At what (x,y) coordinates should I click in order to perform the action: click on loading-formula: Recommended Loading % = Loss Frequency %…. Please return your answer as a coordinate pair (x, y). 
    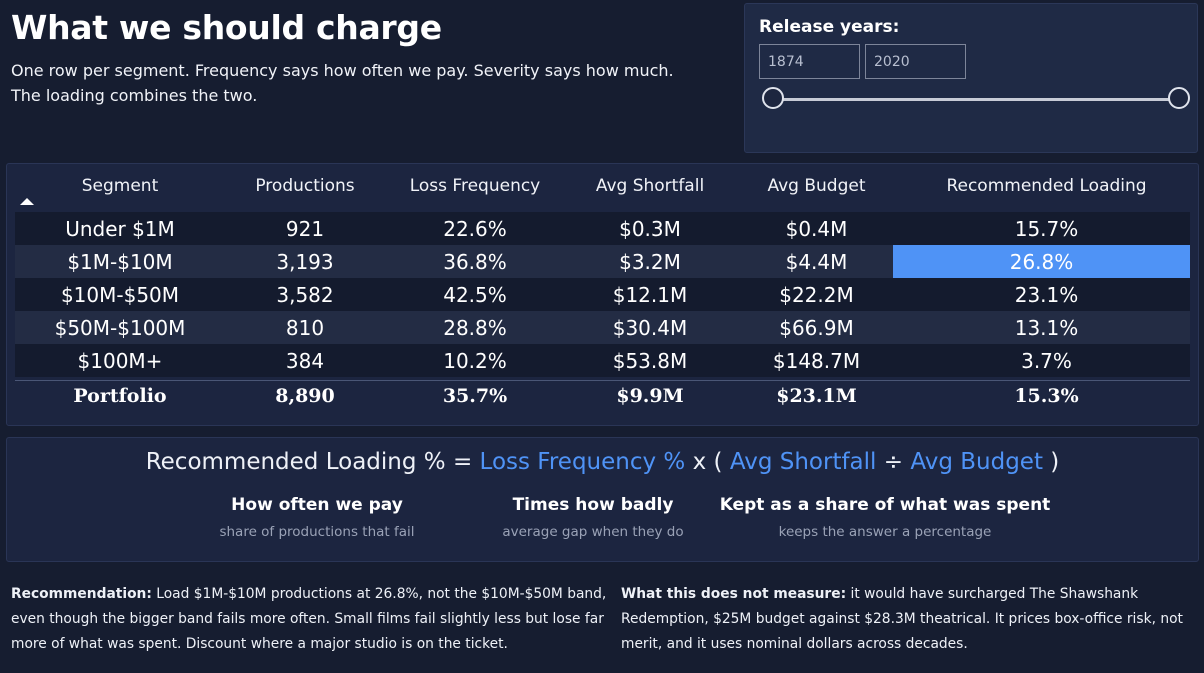
    Looking at the image, I should click on (602, 462).